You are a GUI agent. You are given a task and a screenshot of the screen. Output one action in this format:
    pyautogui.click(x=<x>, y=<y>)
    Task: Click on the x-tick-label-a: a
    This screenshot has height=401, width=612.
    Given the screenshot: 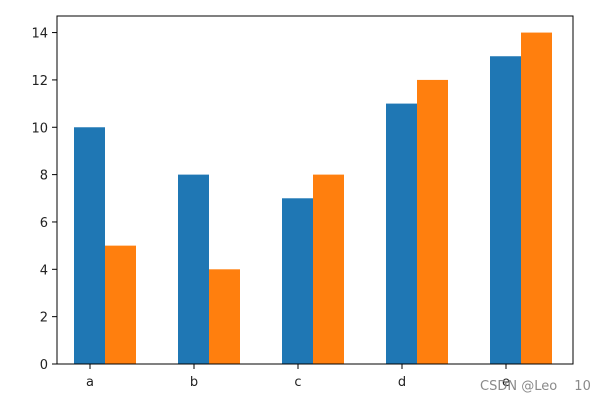 What is the action you would take?
    pyautogui.click(x=90, y=382)
    